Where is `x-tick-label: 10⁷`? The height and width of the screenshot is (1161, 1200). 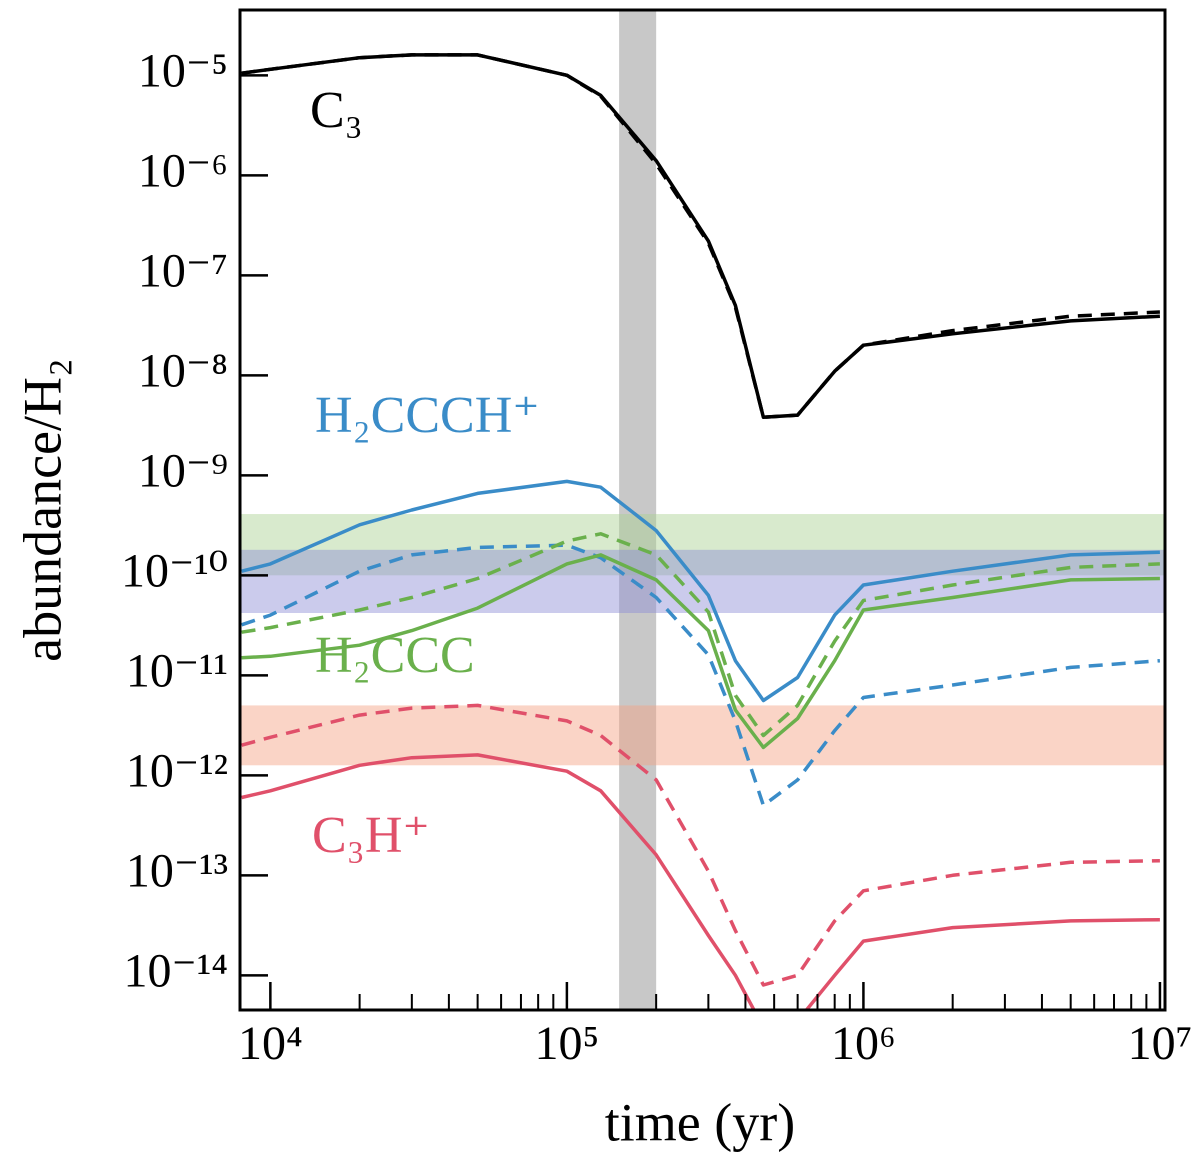
x-tick-label: 10⁷ is located at coordinates (1160, 1043).